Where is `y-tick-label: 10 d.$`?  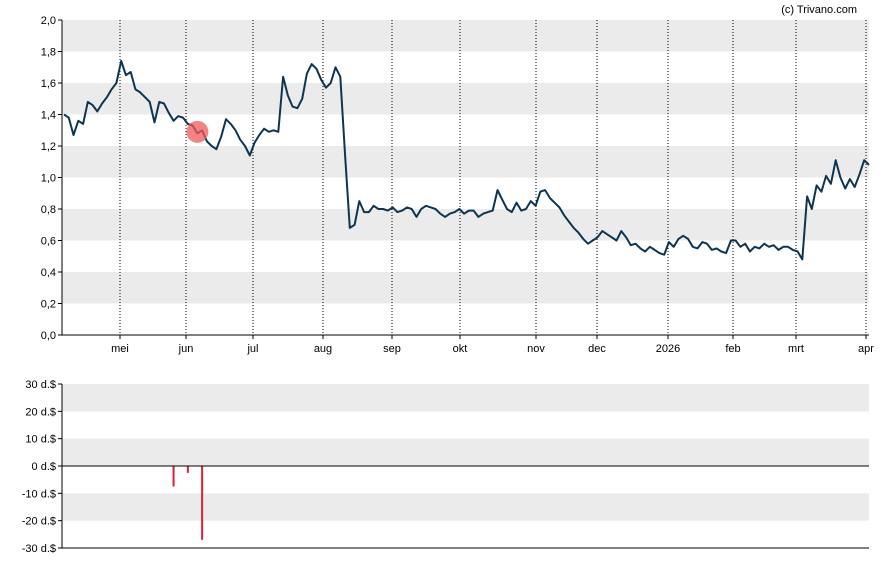
y-tick-label: 10 d.$ is located at coordinates (40, 440).